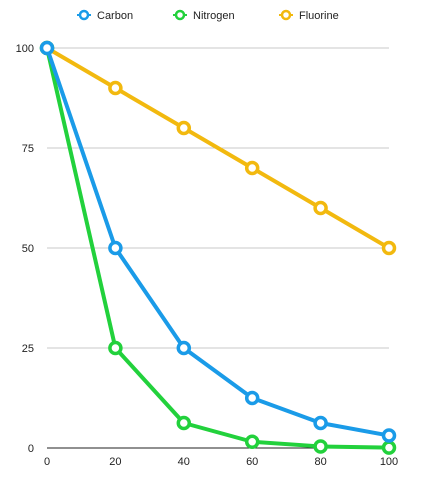 The image size is (423, 486). Describe the element at coordinates (25, 49) in the screenshot. I see `y-tick-label: 100` at that location.